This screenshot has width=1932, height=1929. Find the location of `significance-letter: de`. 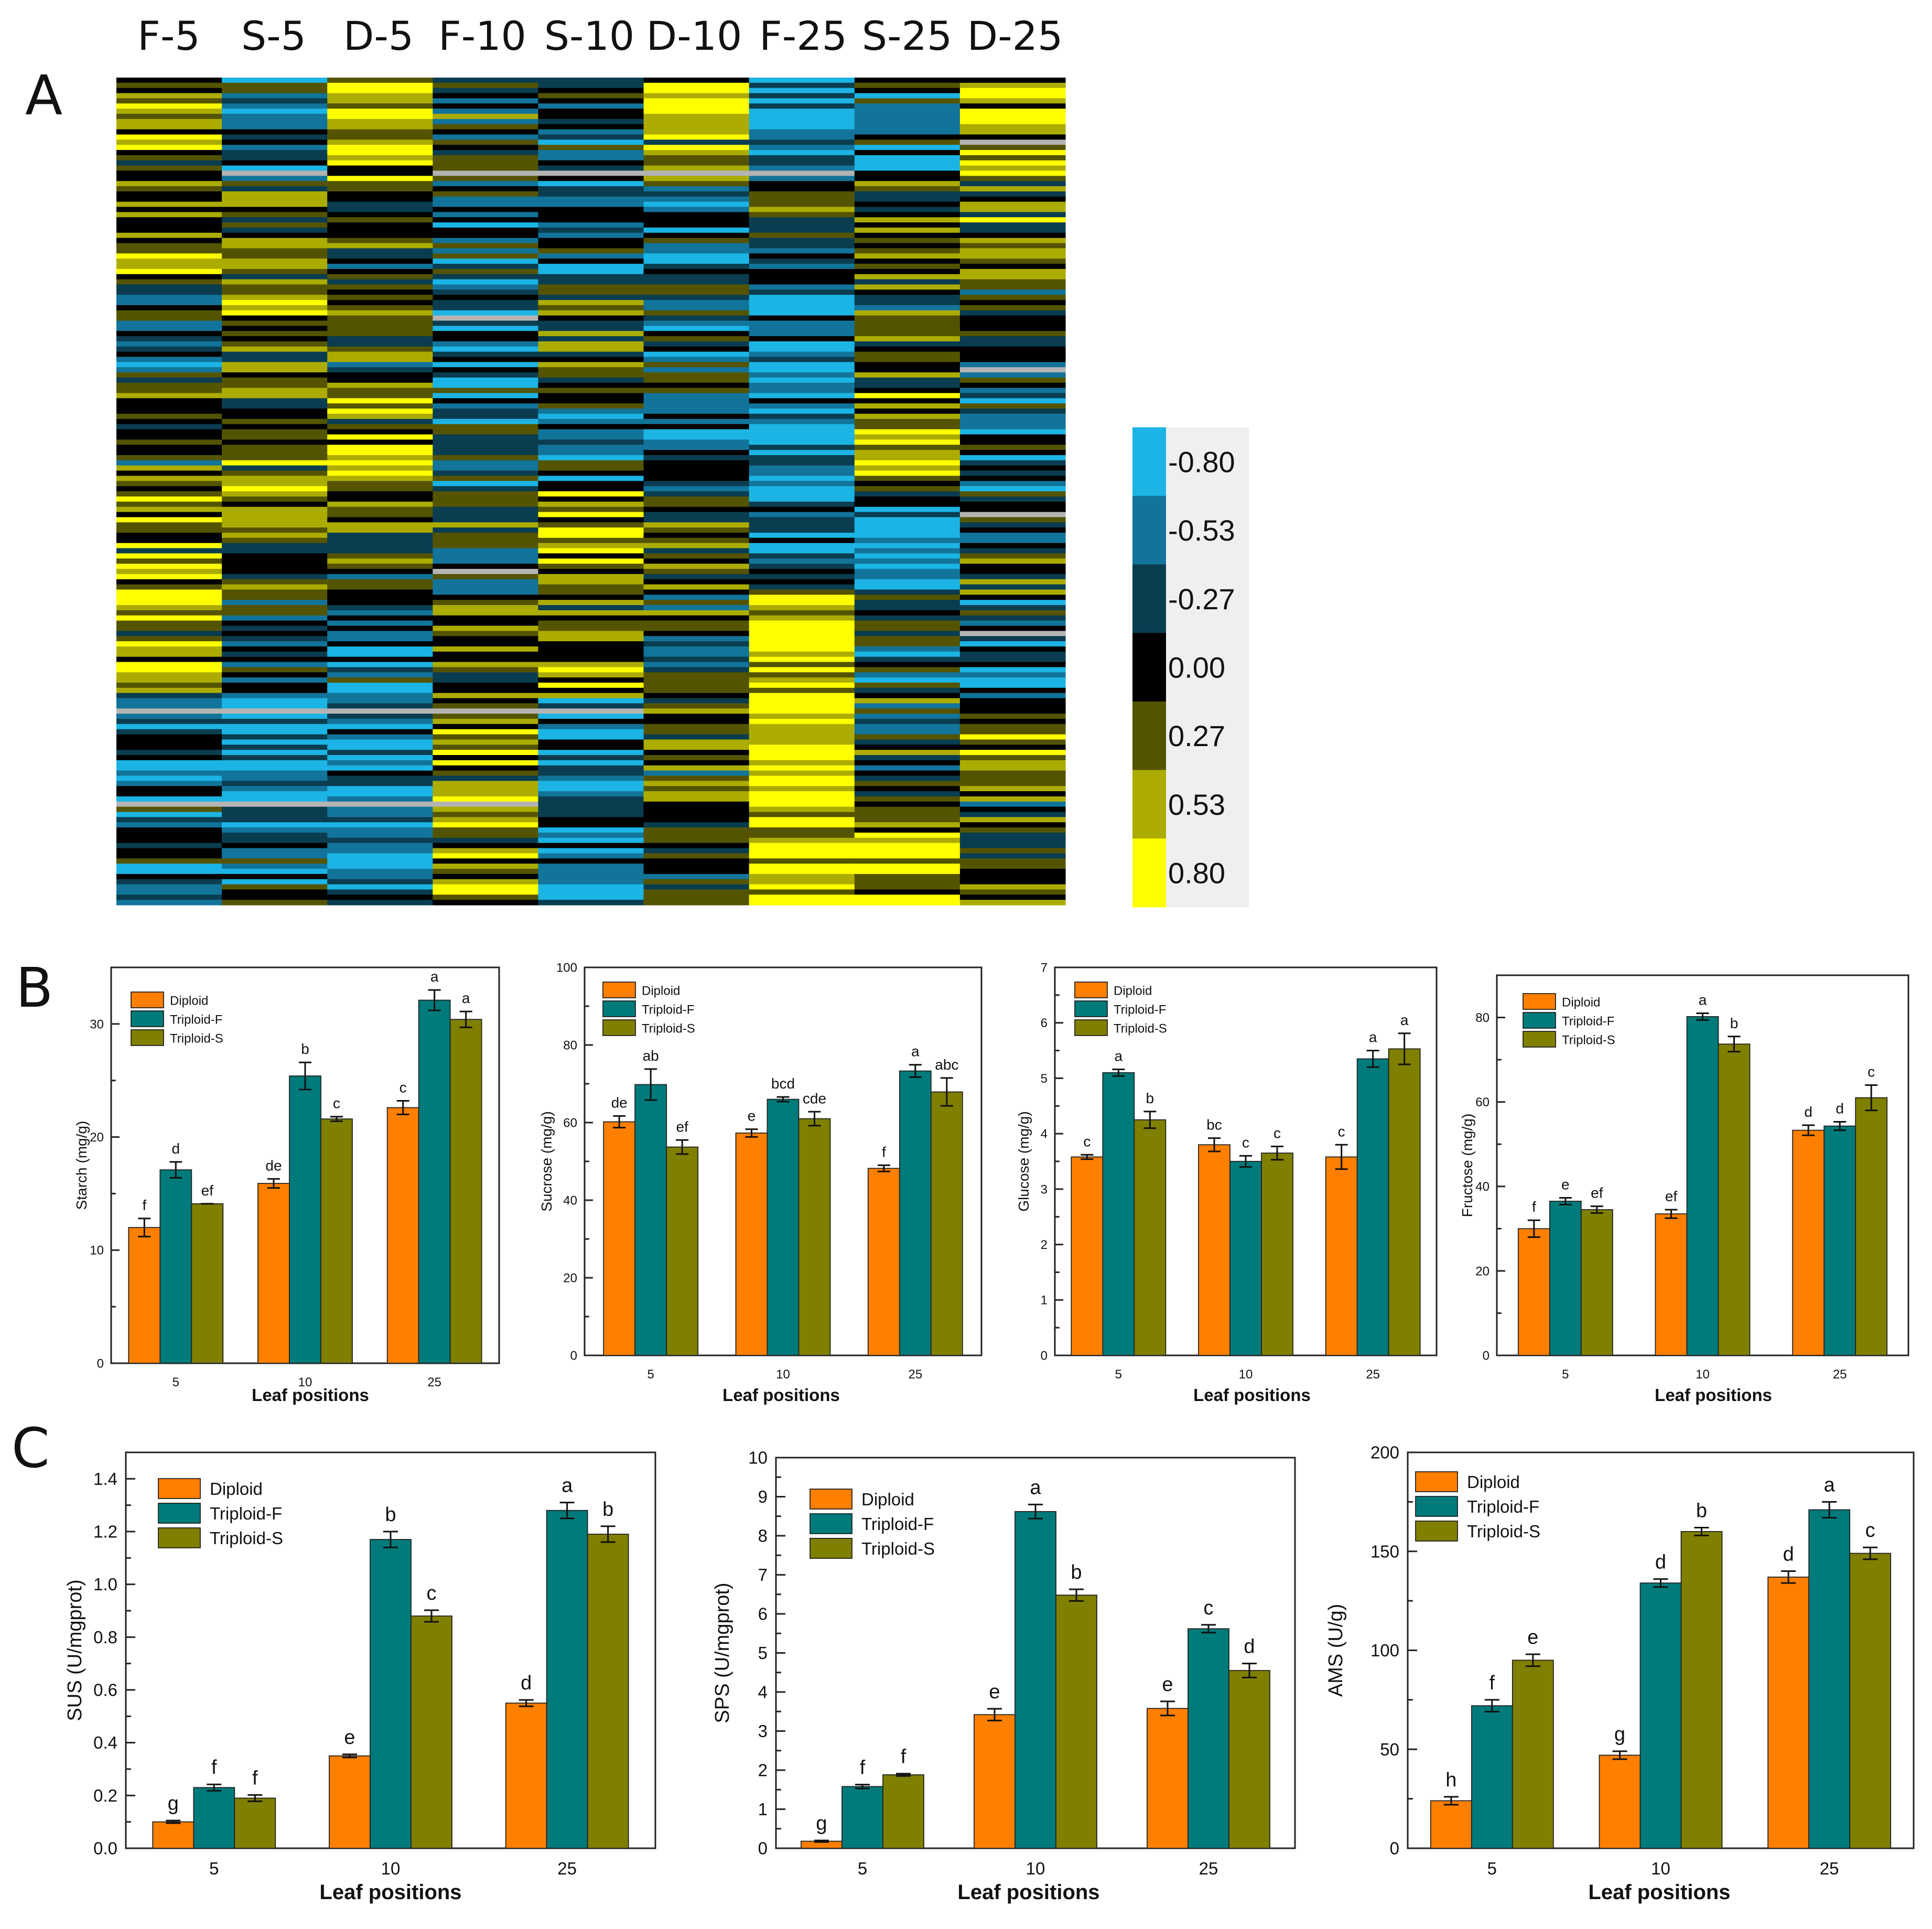

significance-letter: de is located at coordinates (619, 1102).